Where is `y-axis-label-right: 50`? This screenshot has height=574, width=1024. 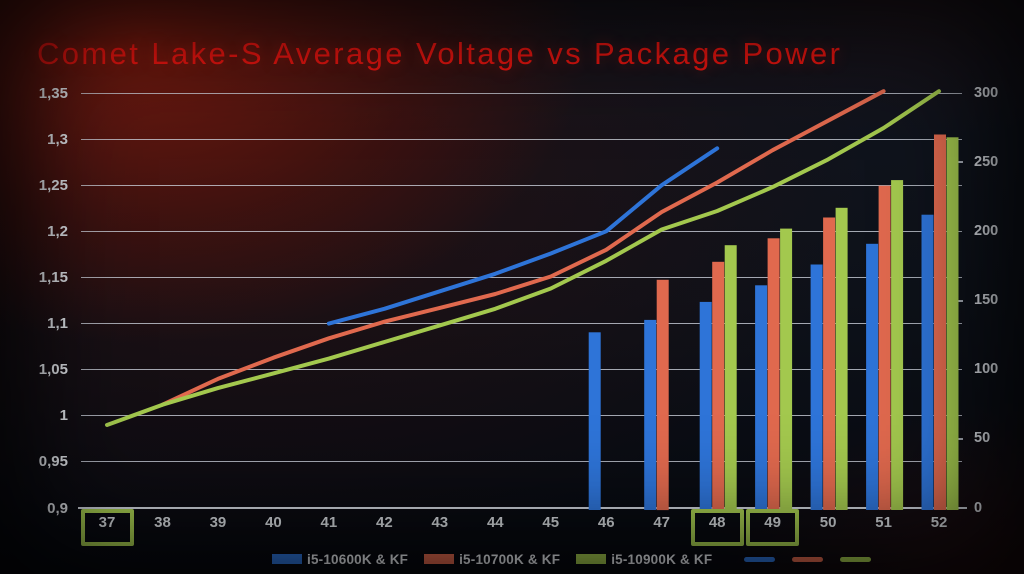
y-axis-label-right: 50 is located at coordinates (982, 438).